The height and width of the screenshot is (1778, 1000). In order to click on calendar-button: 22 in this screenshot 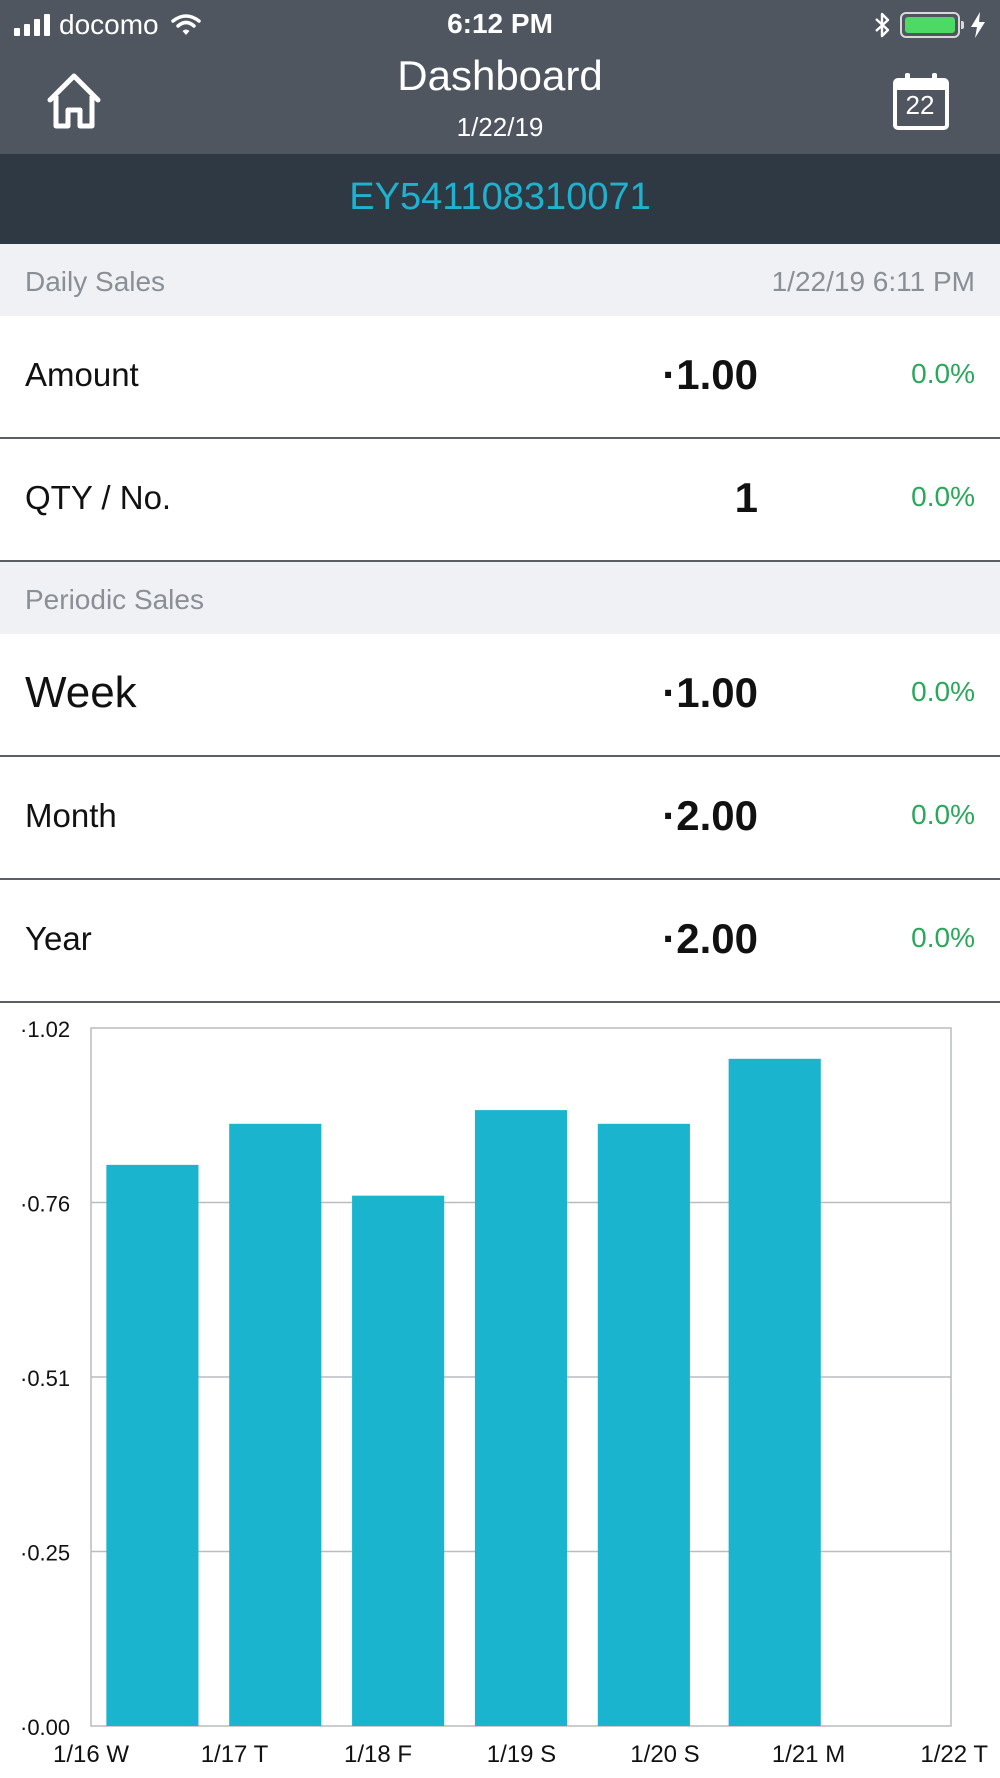, I will do `click(921, 101)`.